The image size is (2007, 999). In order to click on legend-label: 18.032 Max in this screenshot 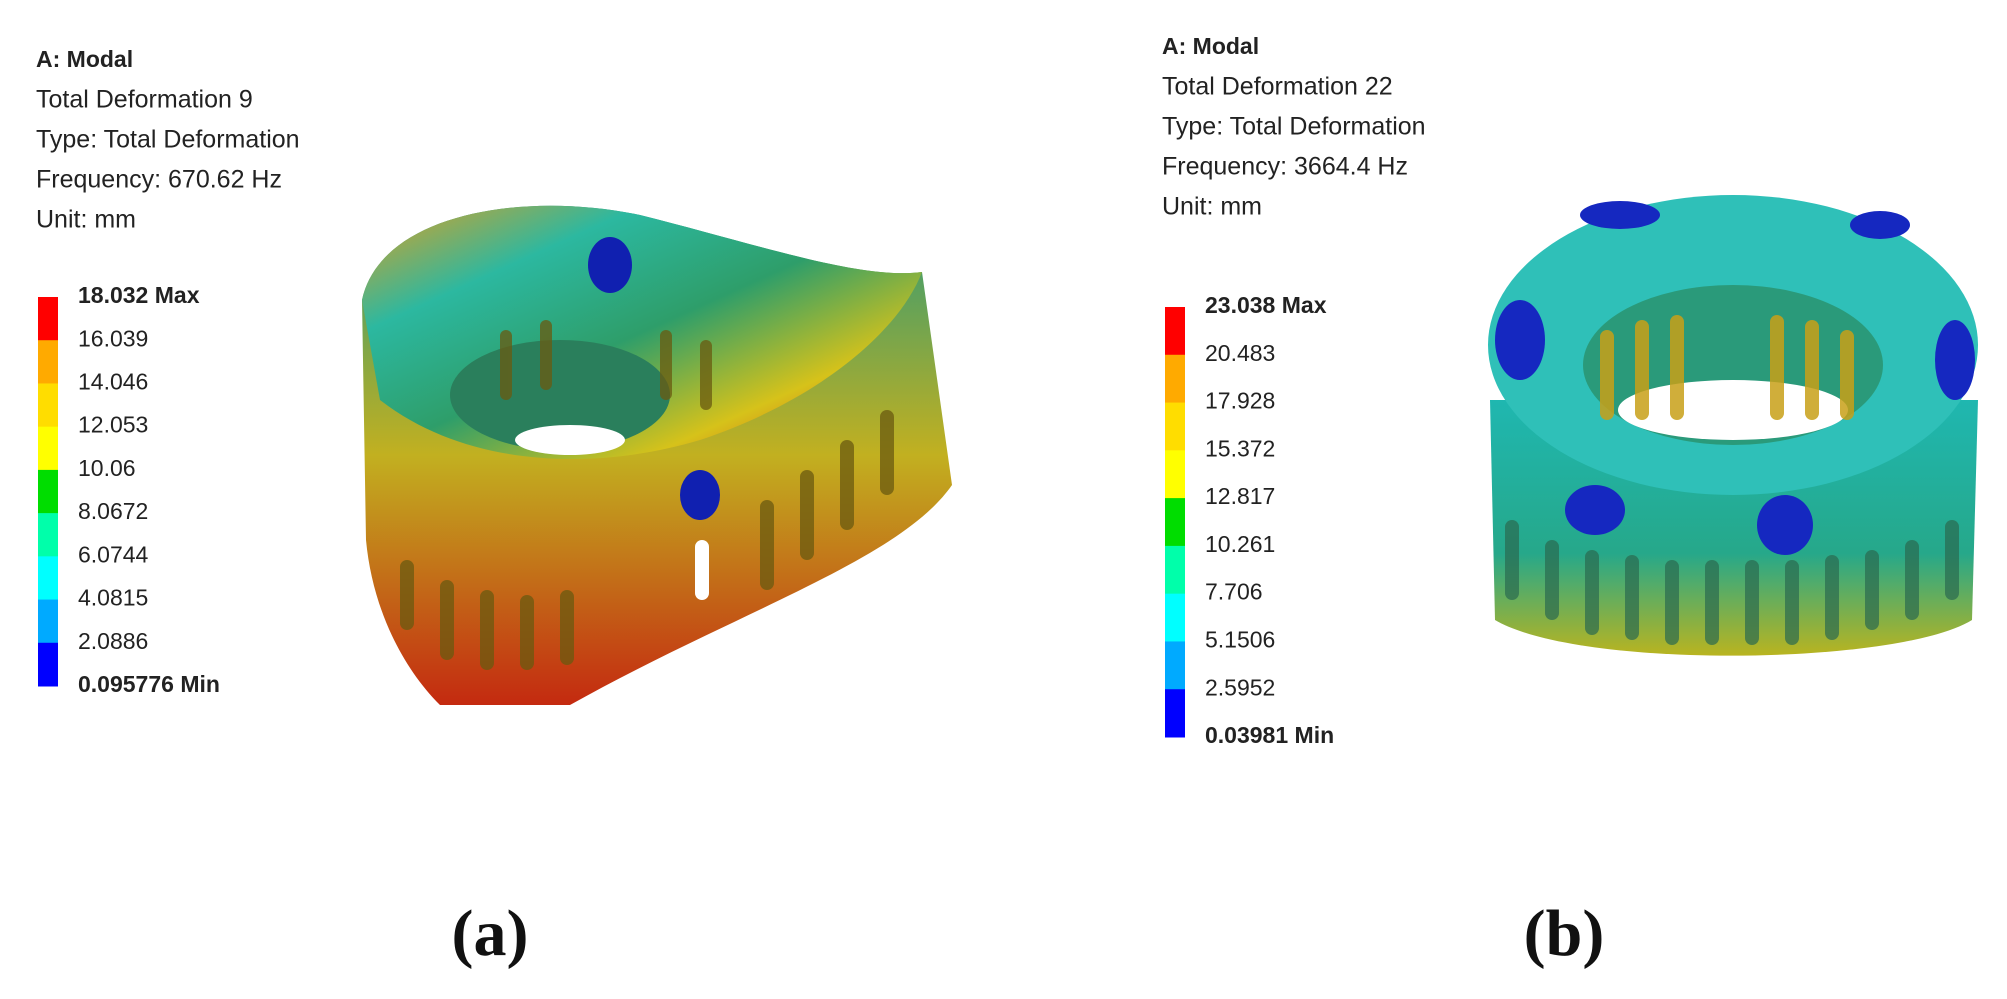, I will do `click(139, 295)`.